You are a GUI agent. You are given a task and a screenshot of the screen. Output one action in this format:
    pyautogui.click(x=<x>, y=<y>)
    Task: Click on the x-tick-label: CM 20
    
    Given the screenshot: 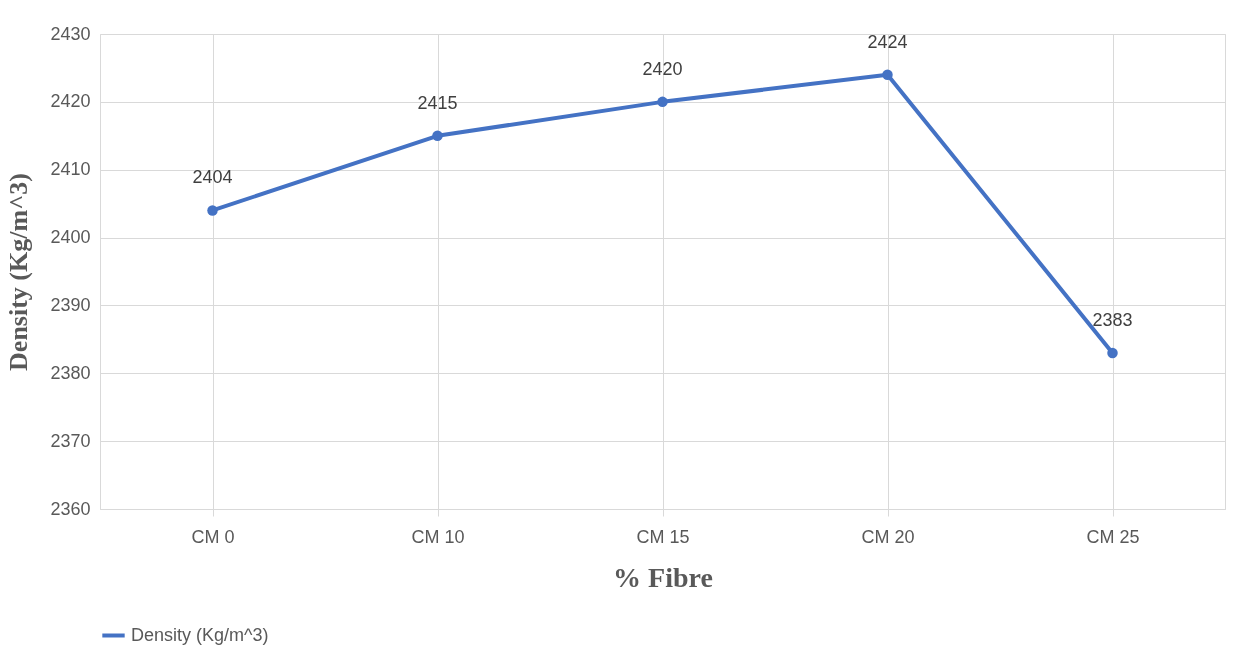 What is the action you would take?
    pyautogui.click(x=888, y=536)
    